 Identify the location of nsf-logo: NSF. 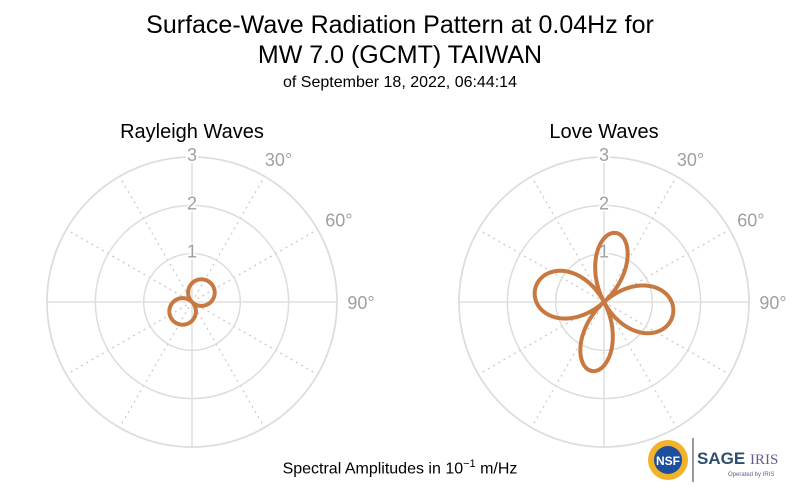
(668, 460).